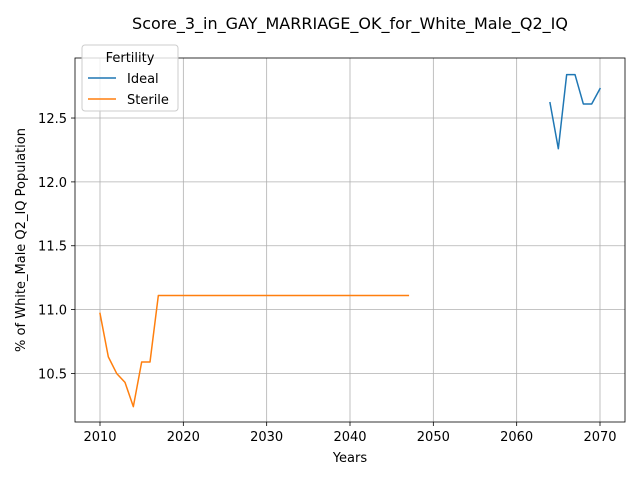 The height and width of the screenshot is (480, 640). I want to click on y-tick-label: 12.5, so click(52, 119).